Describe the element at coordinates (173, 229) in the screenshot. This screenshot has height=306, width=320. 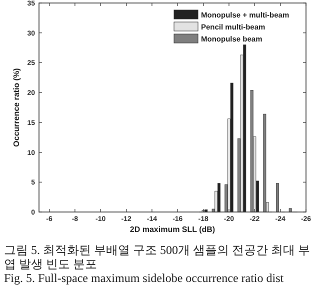
I see `x-axis-title: 2D maximum SLL (dB)` at that location.